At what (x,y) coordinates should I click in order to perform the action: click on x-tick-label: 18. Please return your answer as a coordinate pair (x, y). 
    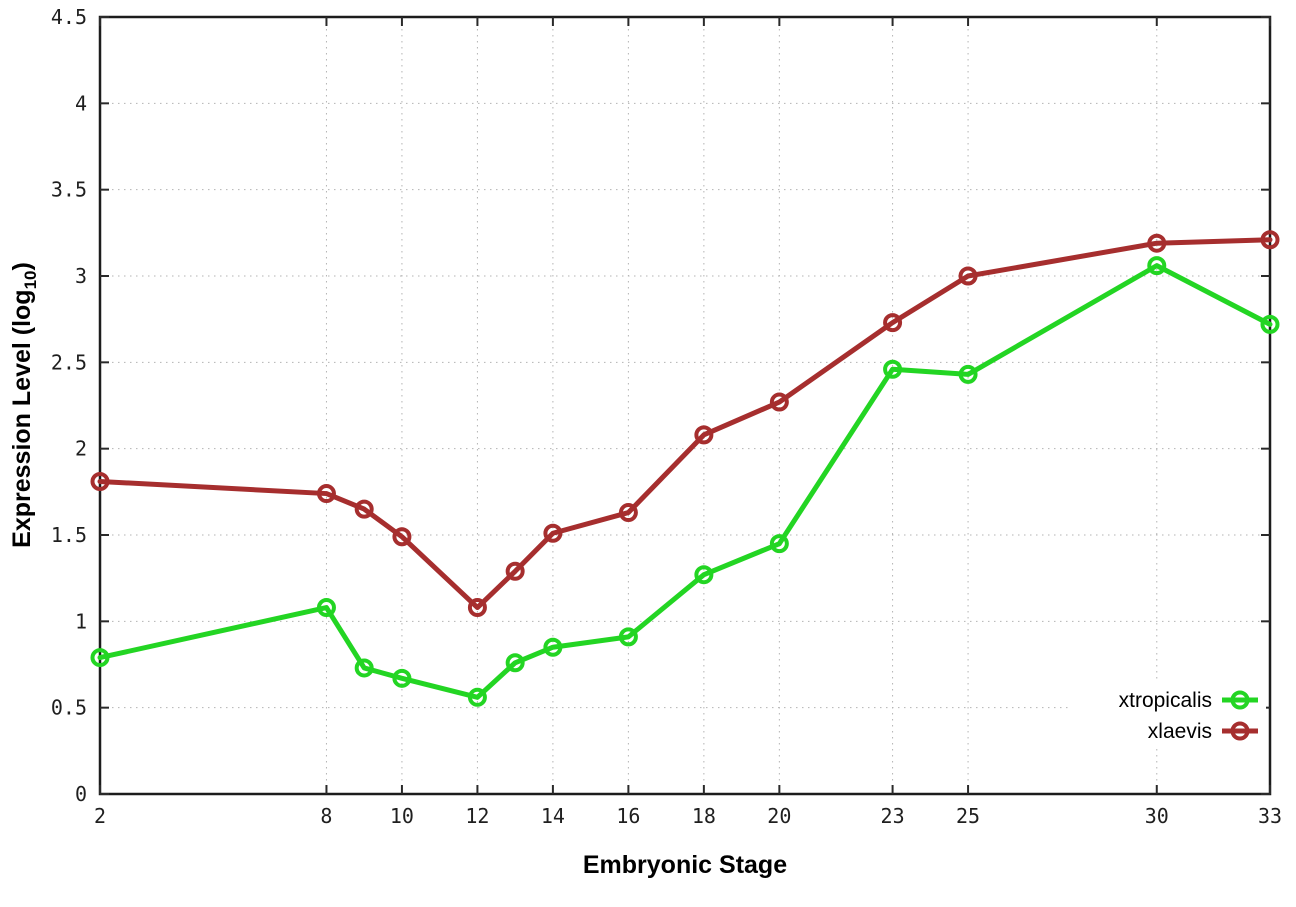
    Looking at the image, I should click on (704, 816).